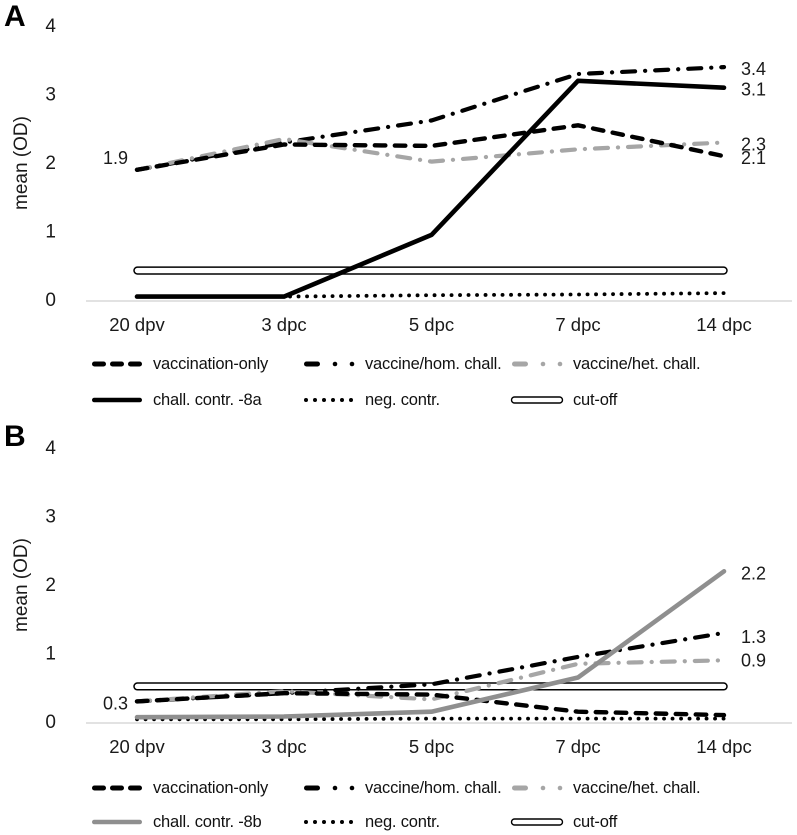 Image resolution: width=797 pixels, height=835 pixels. Describe the element at coordinates (753, 90) in the screenshot. I see `data-label: 3.1` at that location.